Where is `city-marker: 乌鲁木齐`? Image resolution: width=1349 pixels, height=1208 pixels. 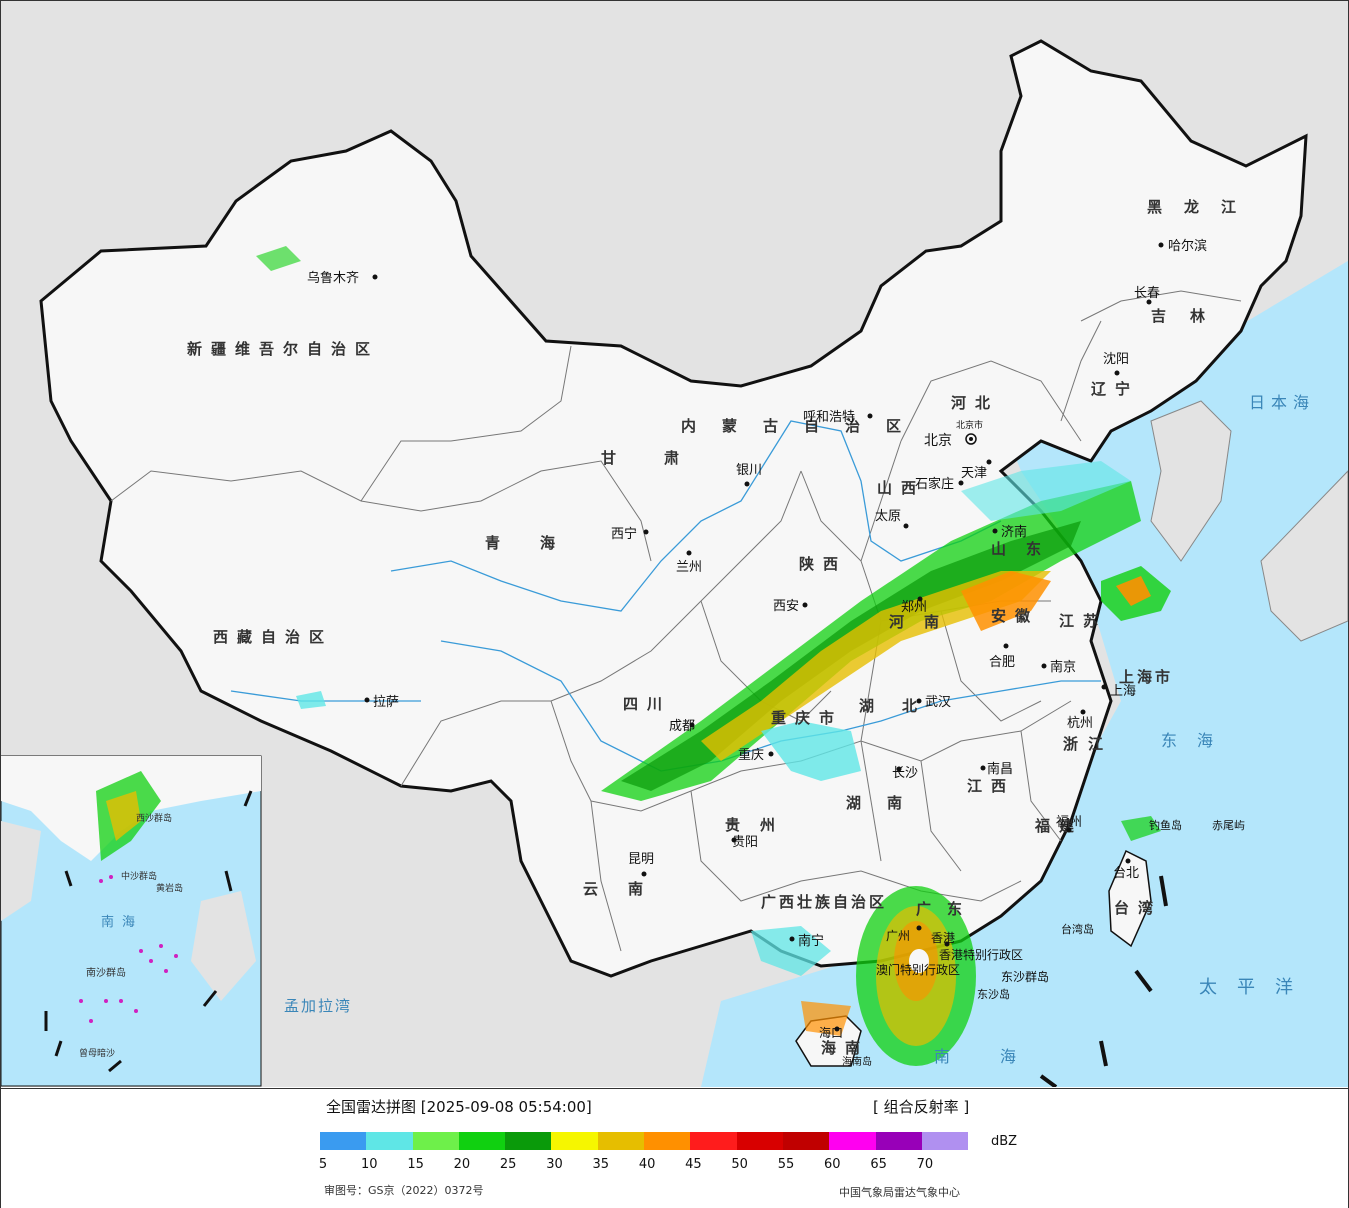
city-marker: 乌鲁木齐 is located at coordinates (342, 278).